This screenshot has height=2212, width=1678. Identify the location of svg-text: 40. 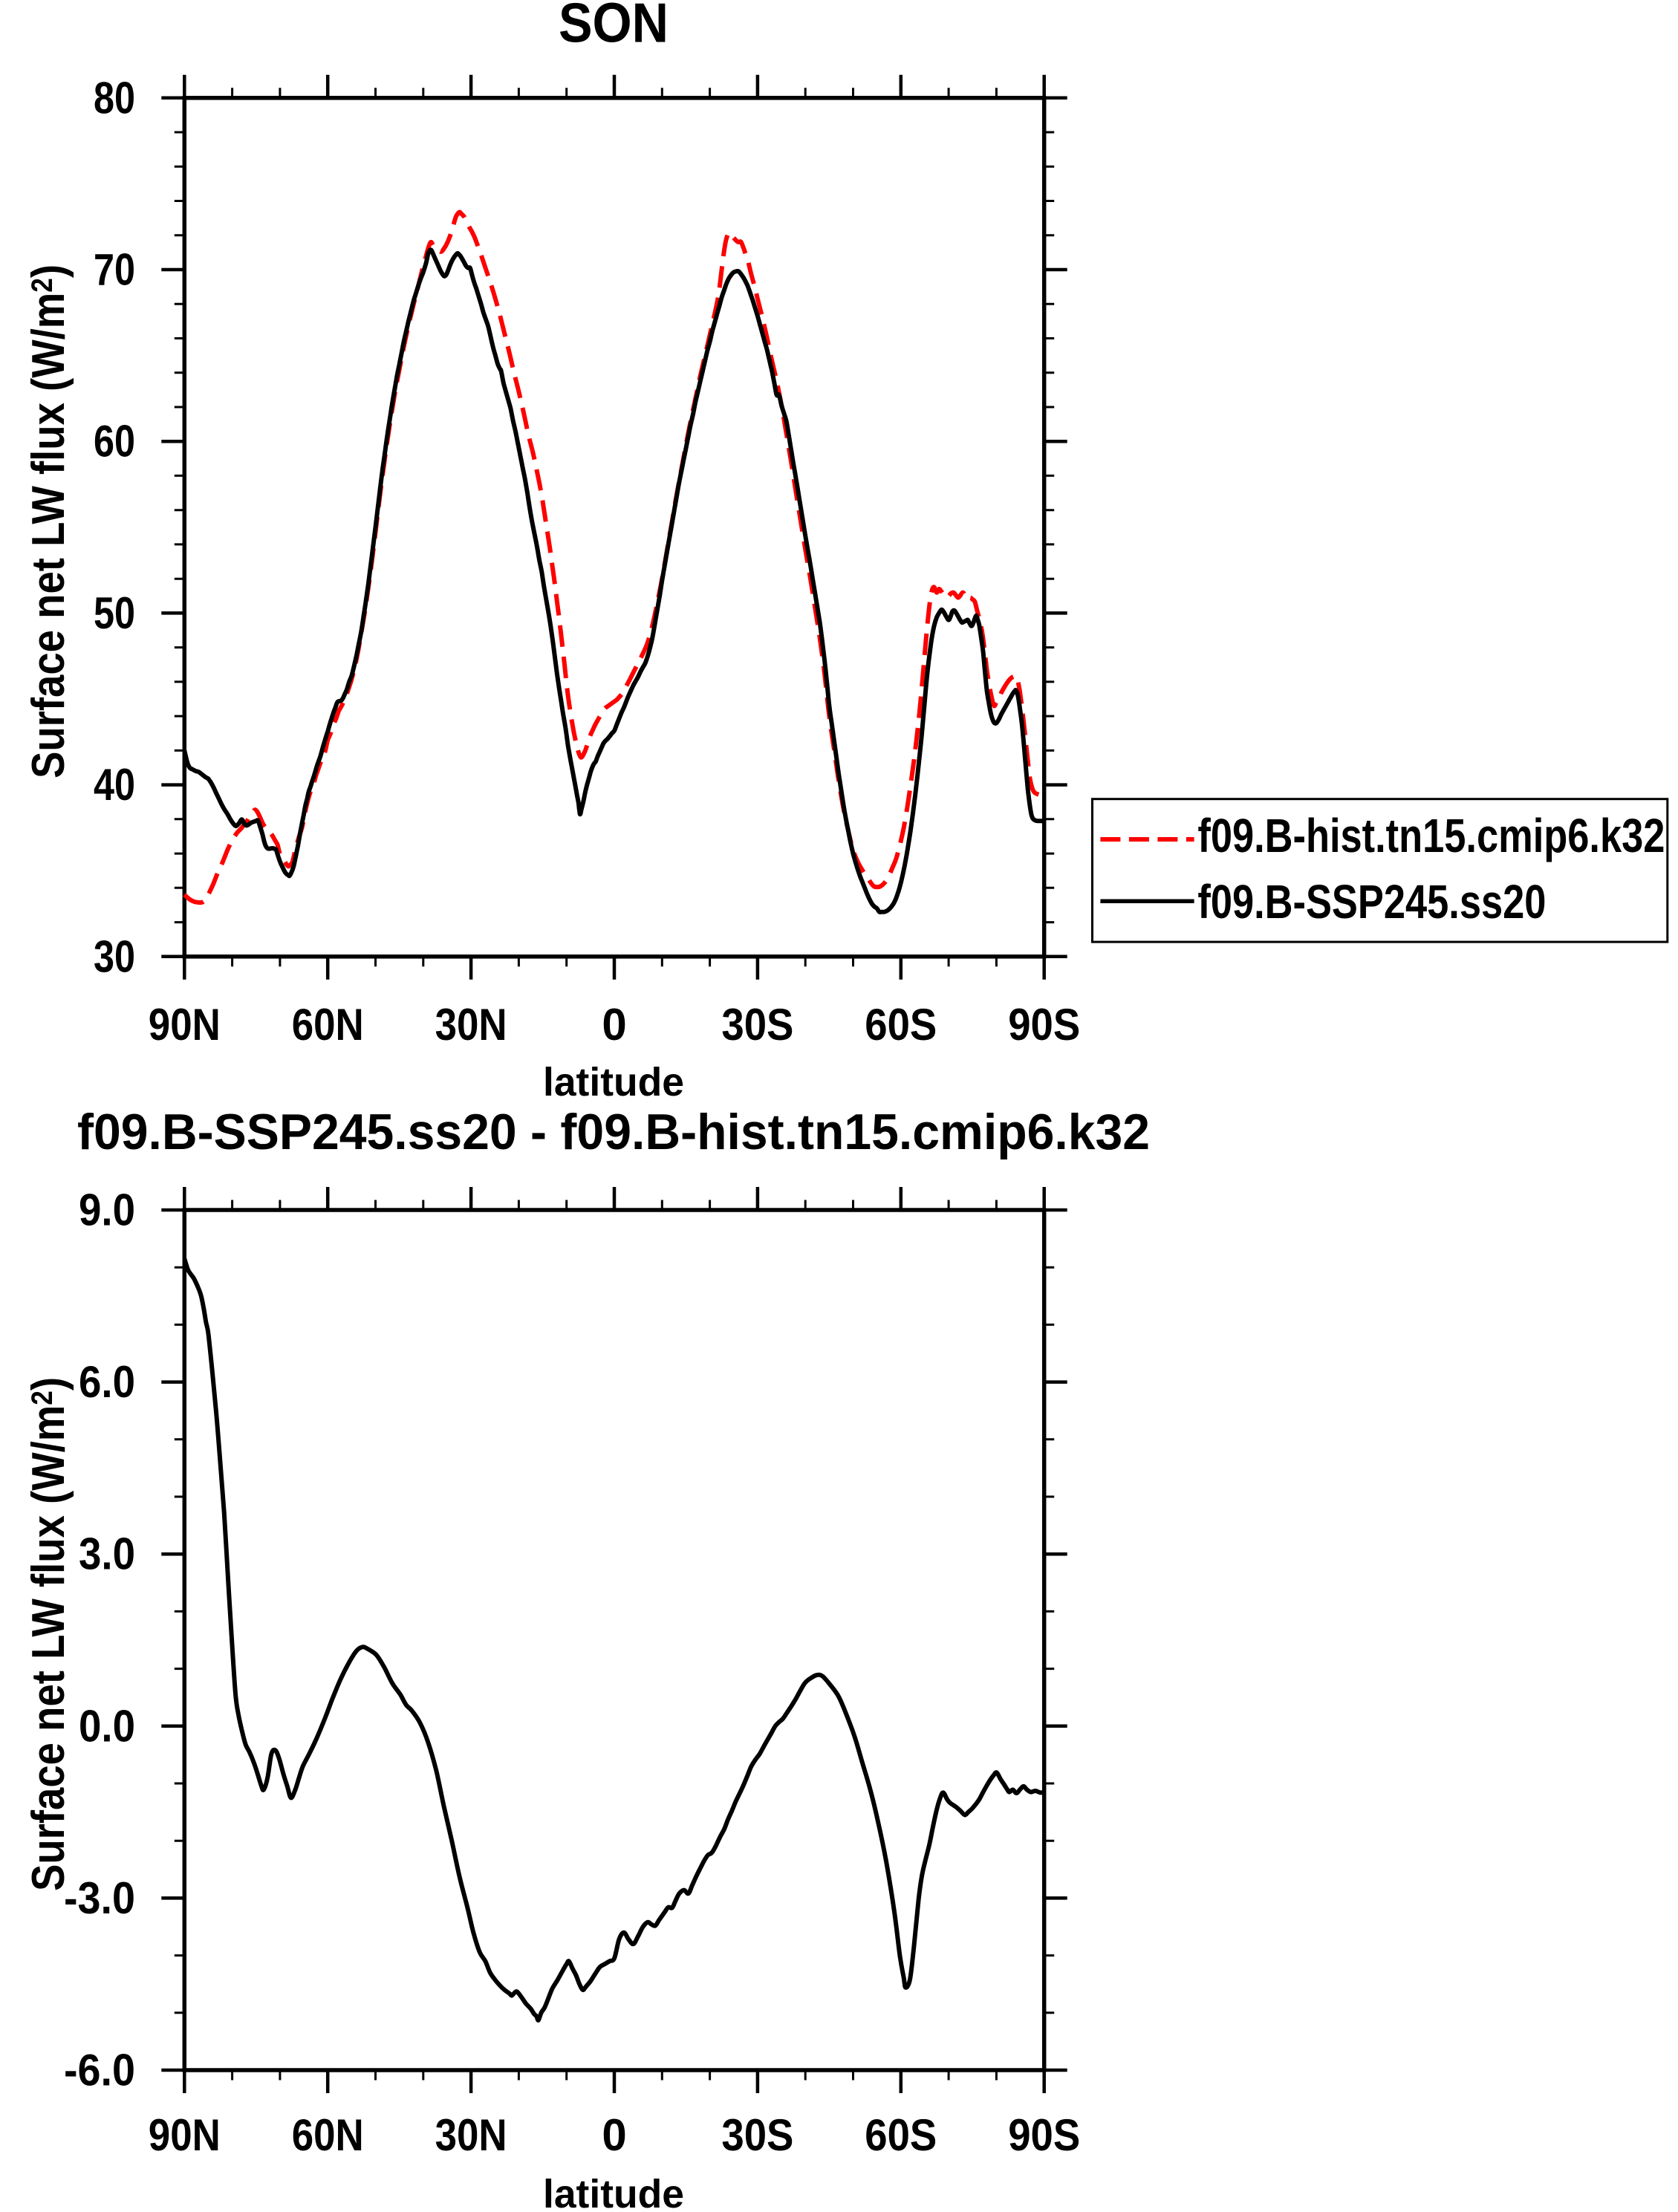
(114, 785).